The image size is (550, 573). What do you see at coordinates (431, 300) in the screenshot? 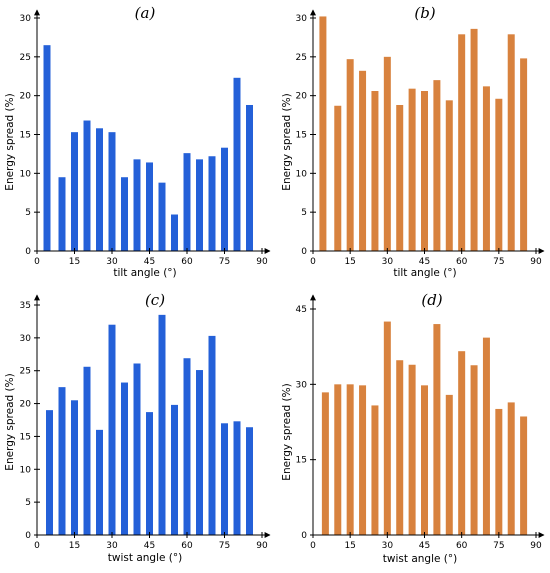
I see `panel-label: (d)` at bounding box center [431, 300].